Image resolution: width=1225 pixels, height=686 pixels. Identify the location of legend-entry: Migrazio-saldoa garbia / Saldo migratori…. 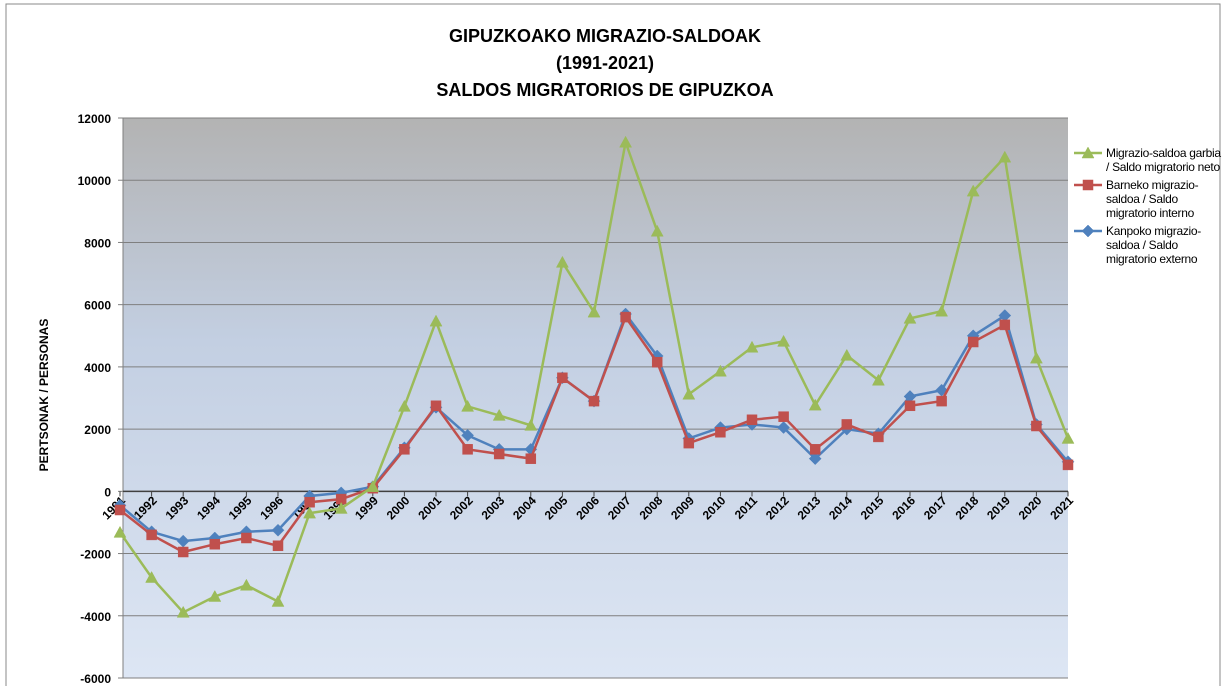
(1147, 160).